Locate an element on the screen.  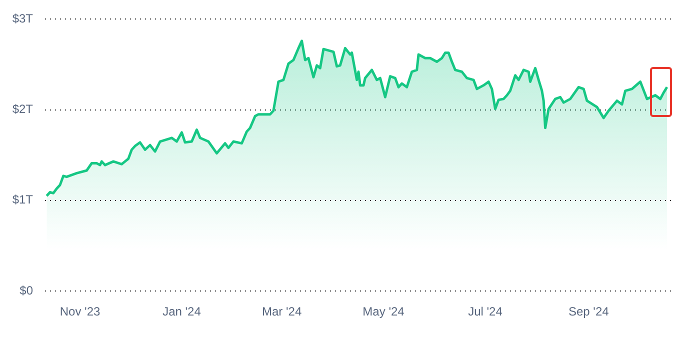
y-tick-label: $1T is located at coordinates (23, 199).